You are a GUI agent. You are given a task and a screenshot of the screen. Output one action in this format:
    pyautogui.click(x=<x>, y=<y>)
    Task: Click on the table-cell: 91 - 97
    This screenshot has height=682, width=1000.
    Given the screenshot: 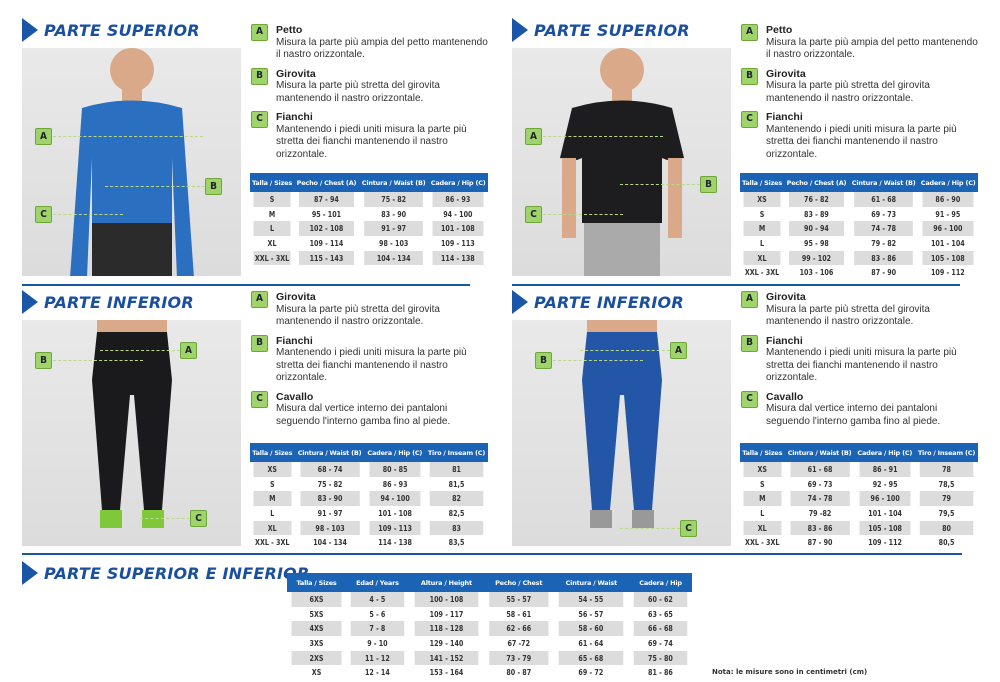 What is the action you would take?
    pyautogui.click(x=394, y=229)
    